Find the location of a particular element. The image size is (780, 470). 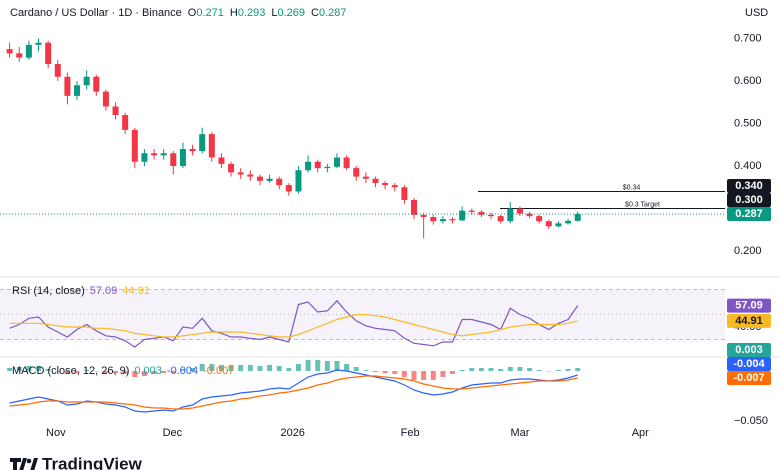

ohlc-value: 0.287 is located at coordinates (333, 13).